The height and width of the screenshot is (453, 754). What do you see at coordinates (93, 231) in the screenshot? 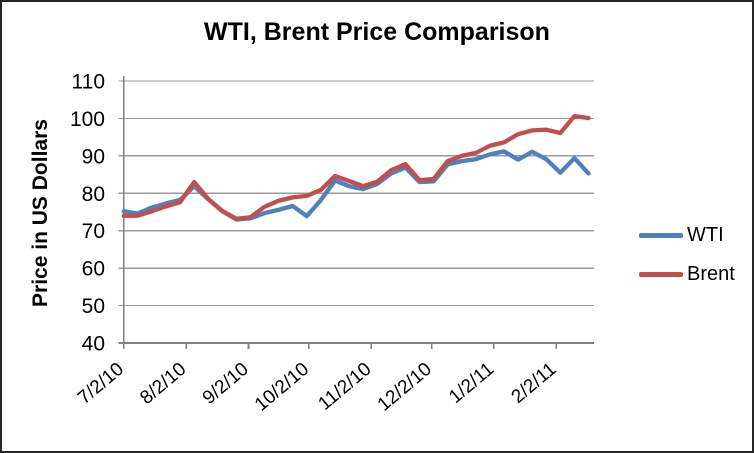
I see `y-tick-label: 70` at bounding box center [93, 231].